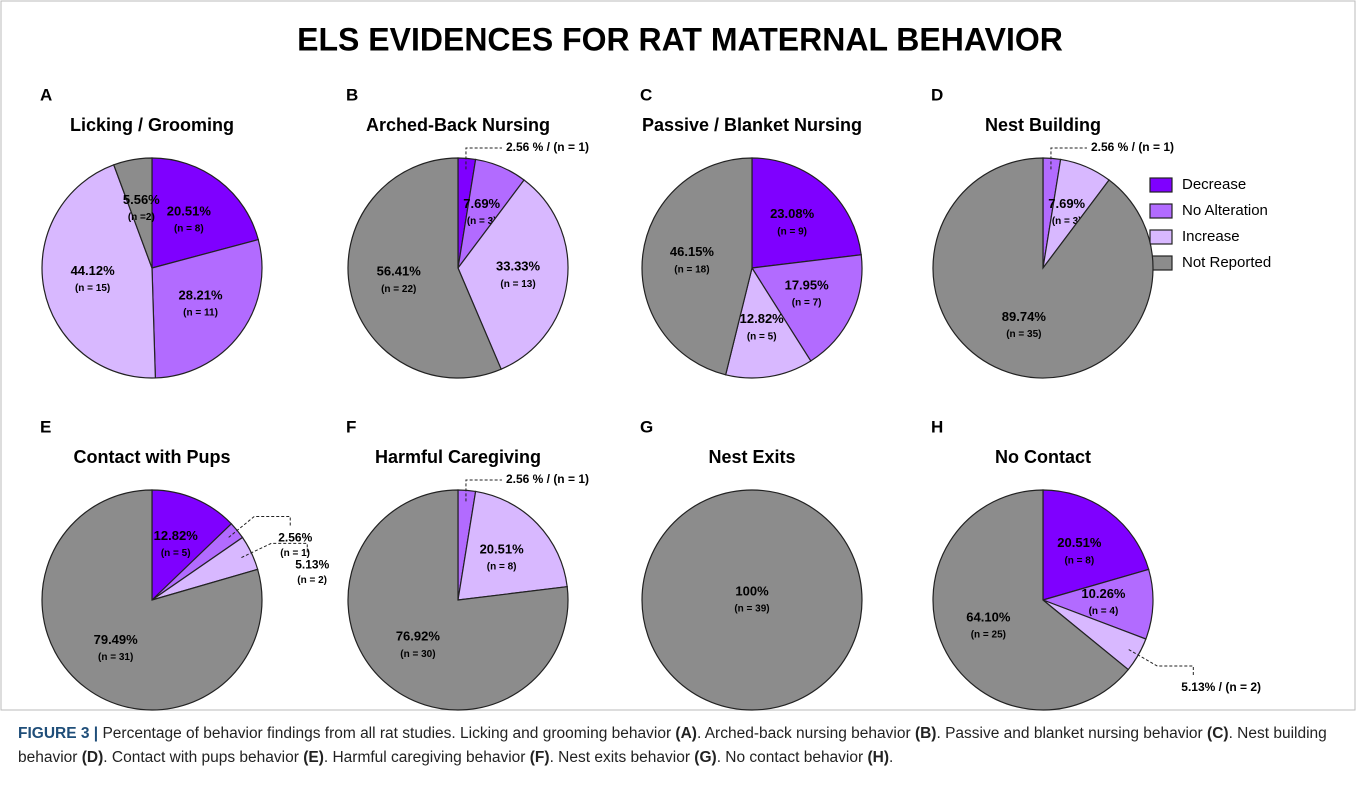  What do you see at coordinates (417, 654) in the screenshot?
I see `n-label: (n = 30)` at bounding box center [417, 654].